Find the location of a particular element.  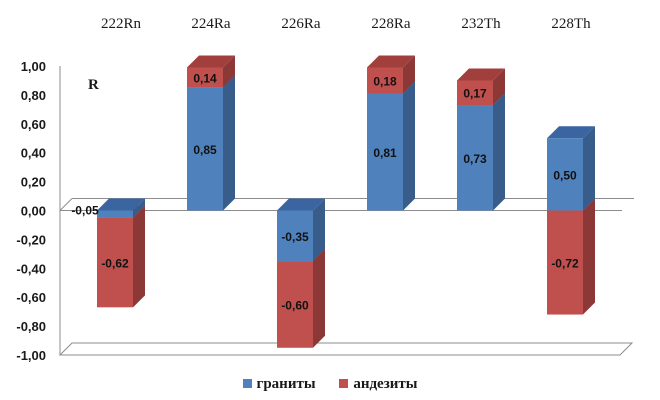

data-label: 0,18 is located at coordinates (385, 81).